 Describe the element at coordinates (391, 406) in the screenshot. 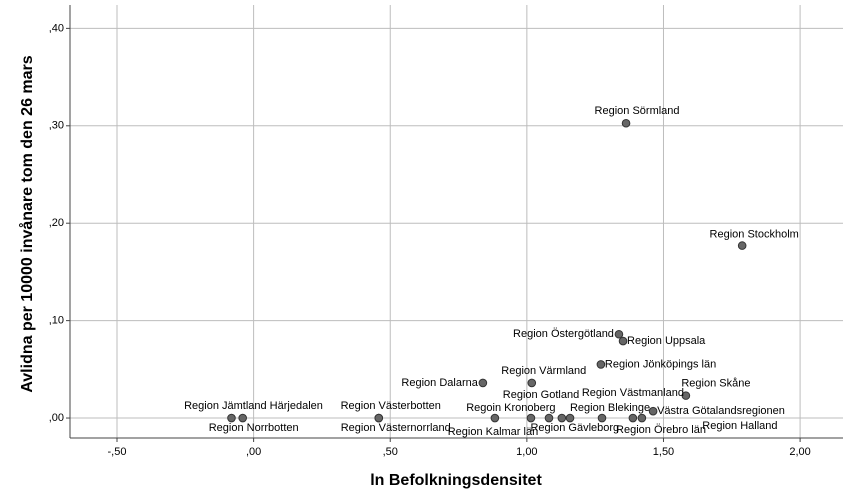

I see `point-label: Region Västerbotten` at that location.